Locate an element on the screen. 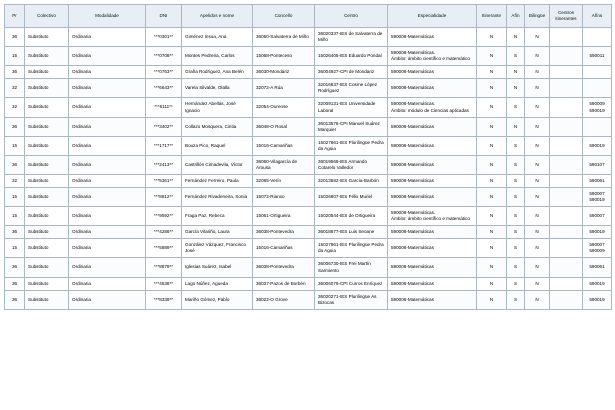  cell-dni: ***3402** is located at coordinates (163, 126).